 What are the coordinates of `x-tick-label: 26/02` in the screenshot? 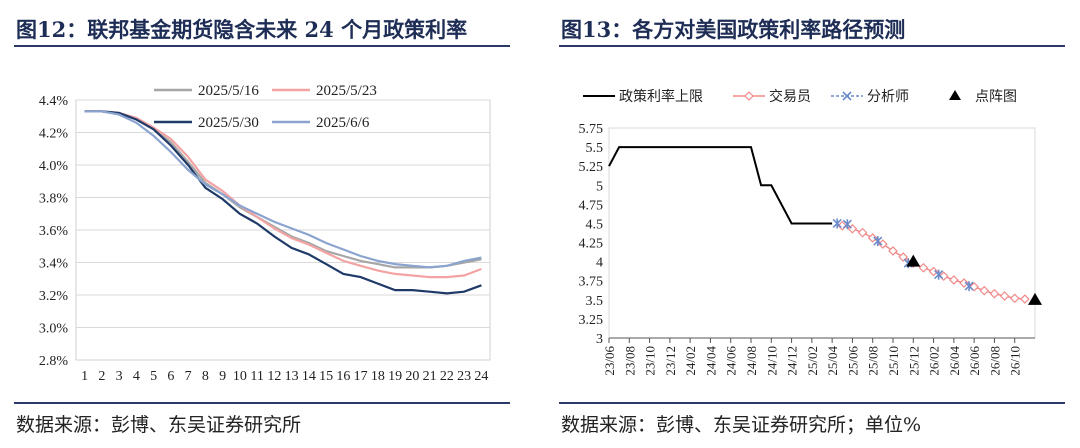 It's located at (934, 361).